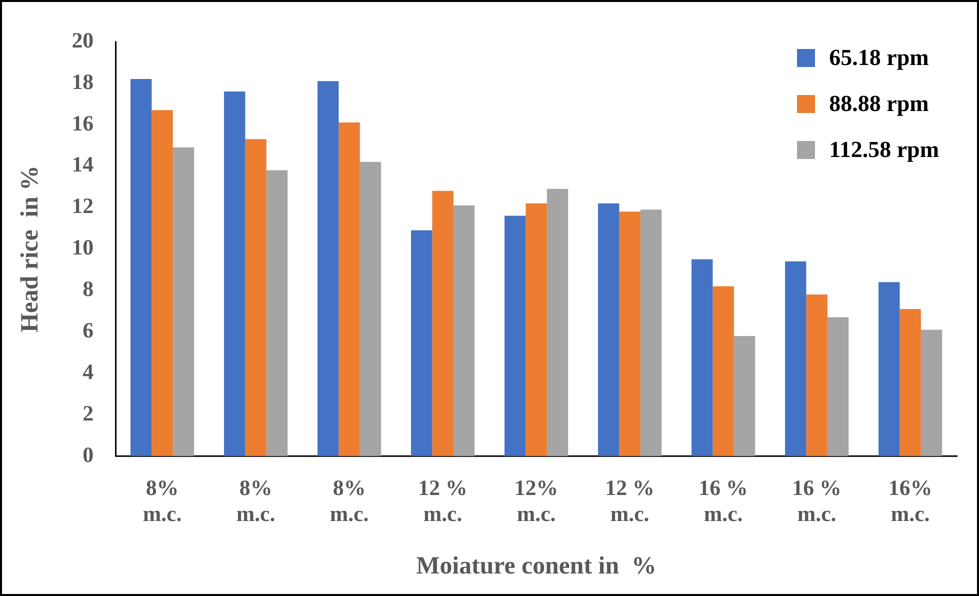 The width and height of the screenshot is (979, 596). I want to click on y-tick-label: 12, so click(83, 206).